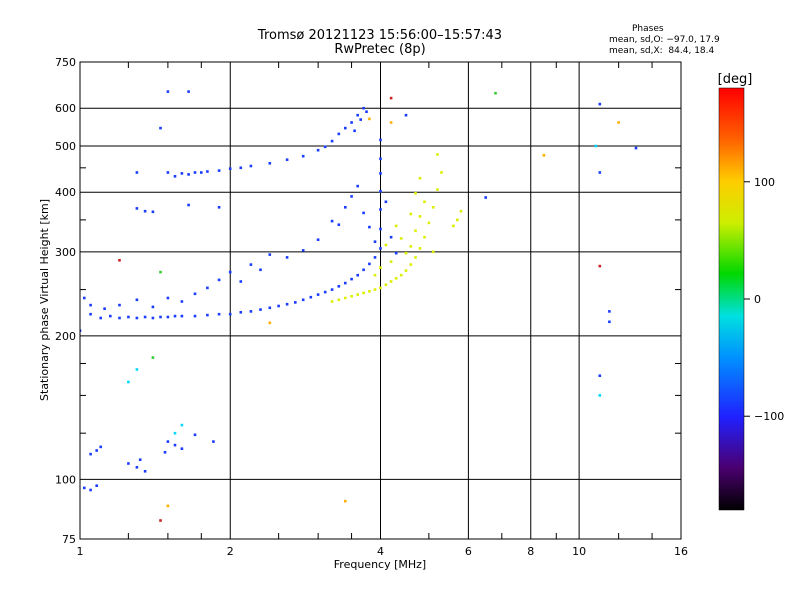  I want to click on y-tick-label: 300, so click(65, 252).